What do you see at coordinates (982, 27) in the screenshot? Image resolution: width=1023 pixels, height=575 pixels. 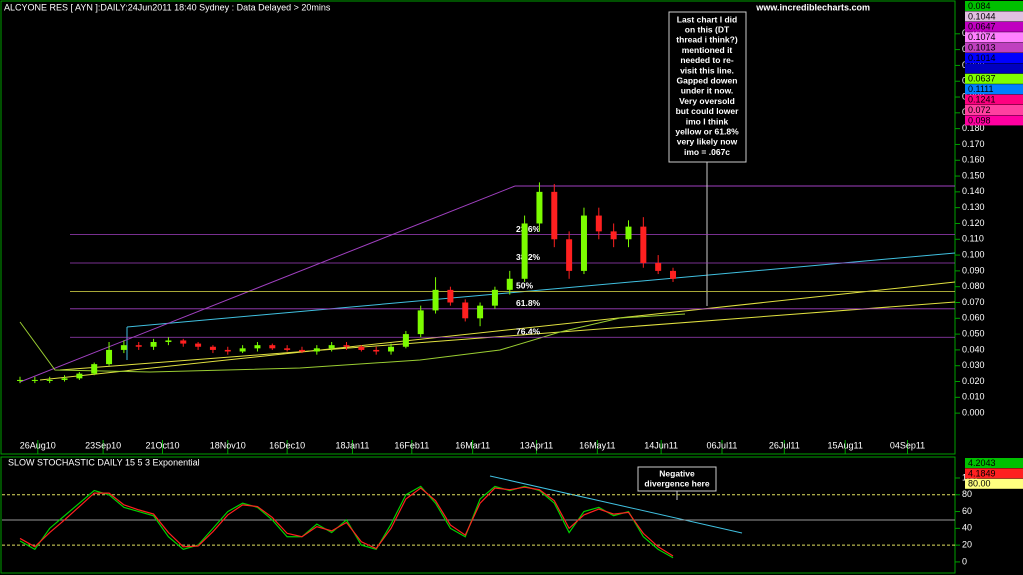 I see `legend-value: 0.0647` at bounding box center [982, 27].